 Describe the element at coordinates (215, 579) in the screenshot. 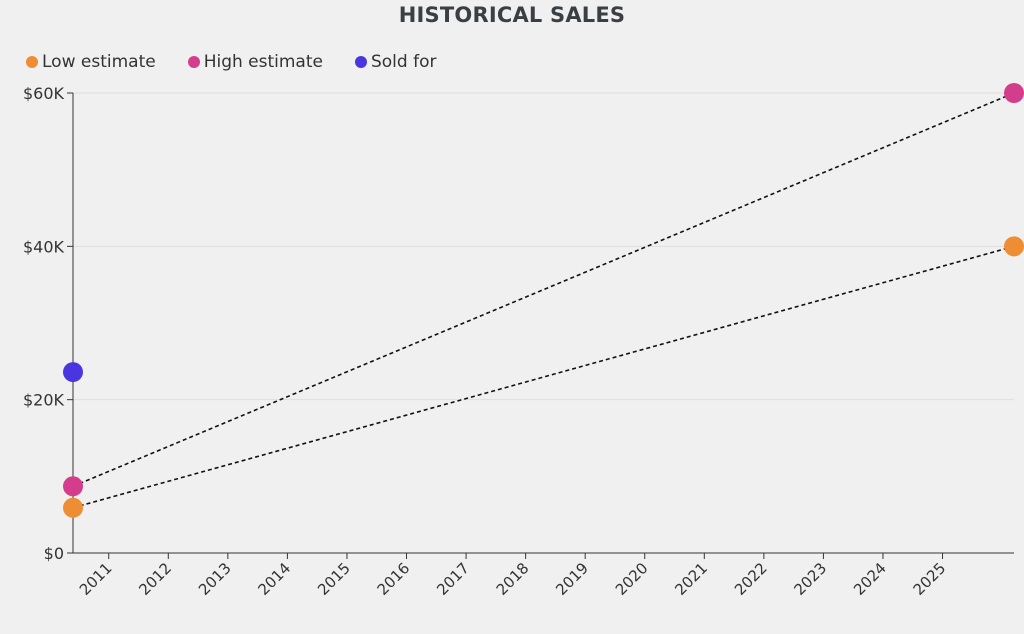

I see `x-tick-label: 2013` at that location.